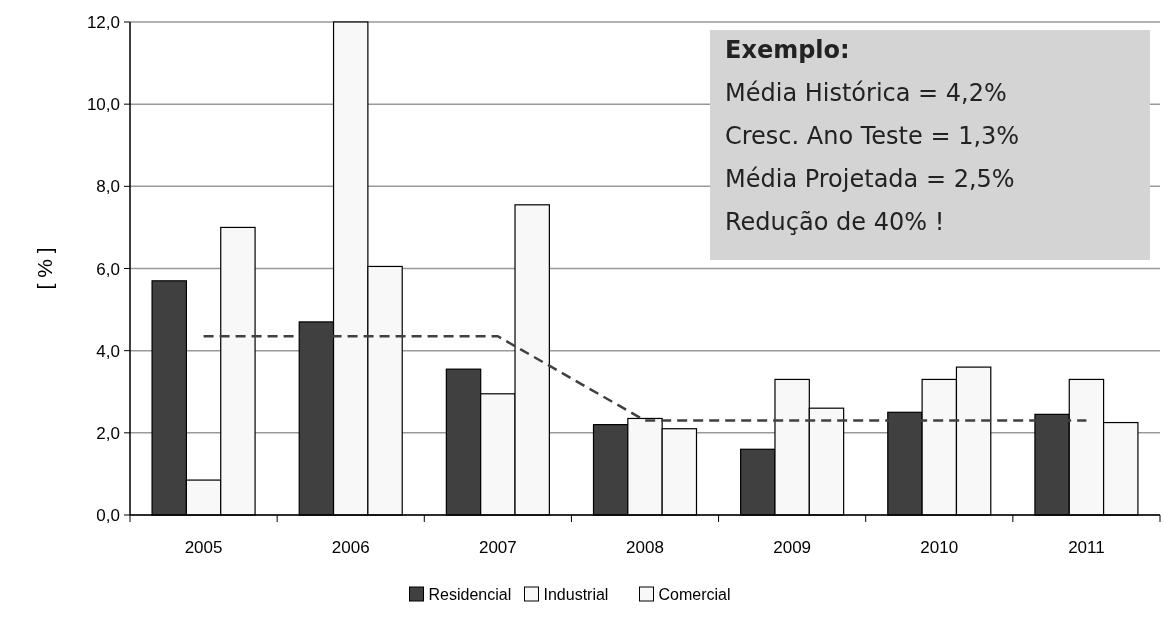 The image size is (1164, 632). I want to click on y-axis-title: [ % ], so click(44, 268).